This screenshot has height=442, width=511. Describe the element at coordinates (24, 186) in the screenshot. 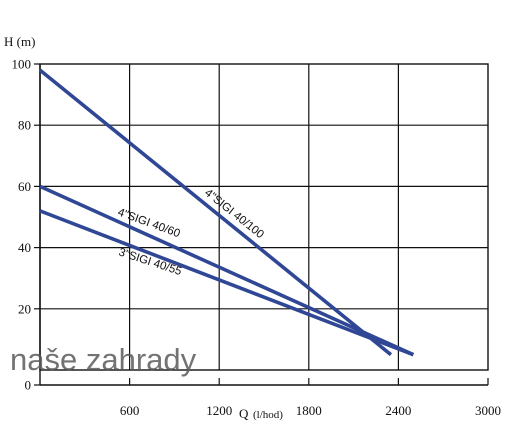

I see `y-tick-label: 60` at that location.